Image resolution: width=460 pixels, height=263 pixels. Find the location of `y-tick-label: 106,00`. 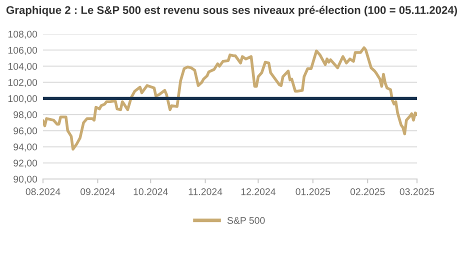

y-tick-label: 106,00 is located at coordinates (23, 50).